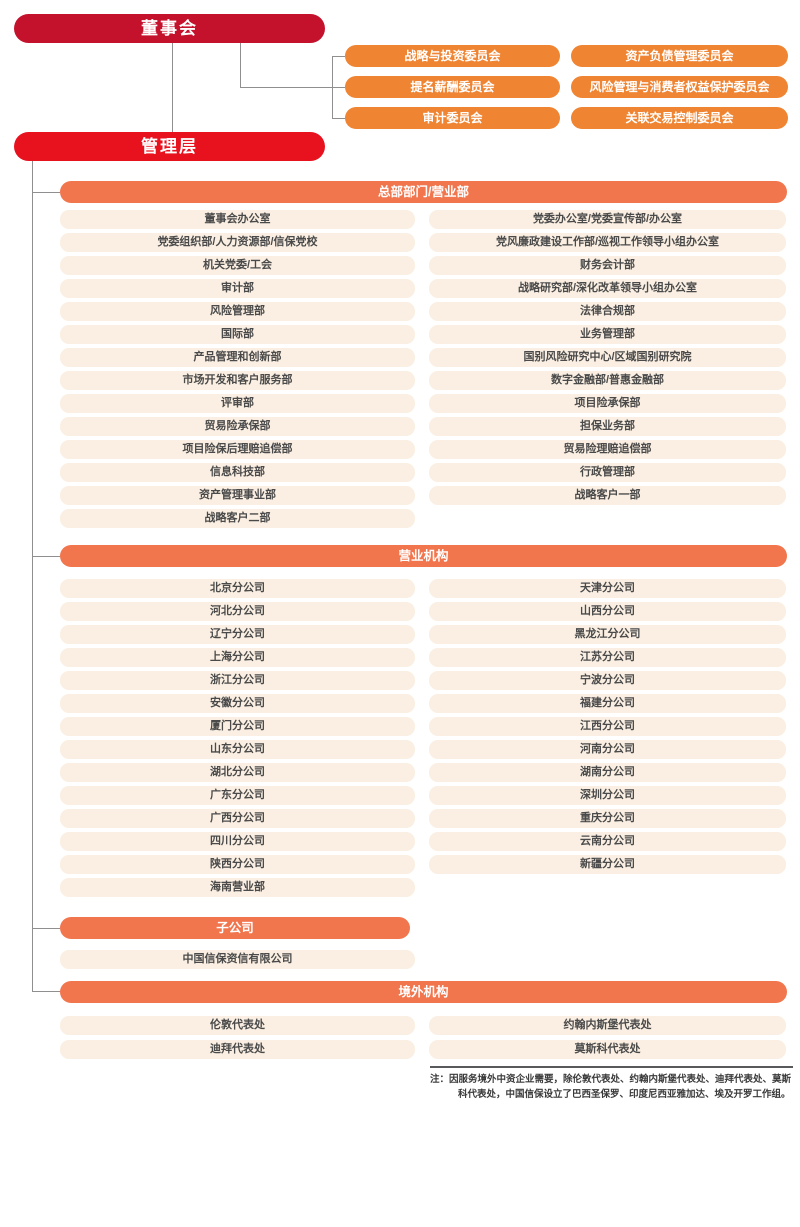 Image resolution: width=800 pixels, height=1227 pixels. I want to click on org-item-box: 广东分公司, so click(237, 795).